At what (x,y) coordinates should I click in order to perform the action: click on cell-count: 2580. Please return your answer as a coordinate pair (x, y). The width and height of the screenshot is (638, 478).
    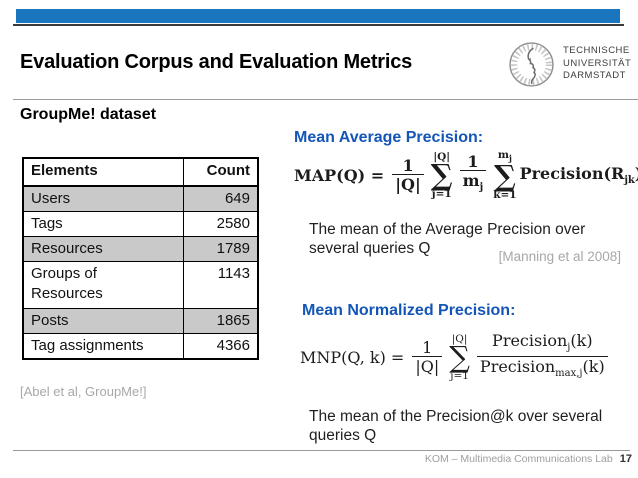
    Looking at the image, I should click on (220, 224).